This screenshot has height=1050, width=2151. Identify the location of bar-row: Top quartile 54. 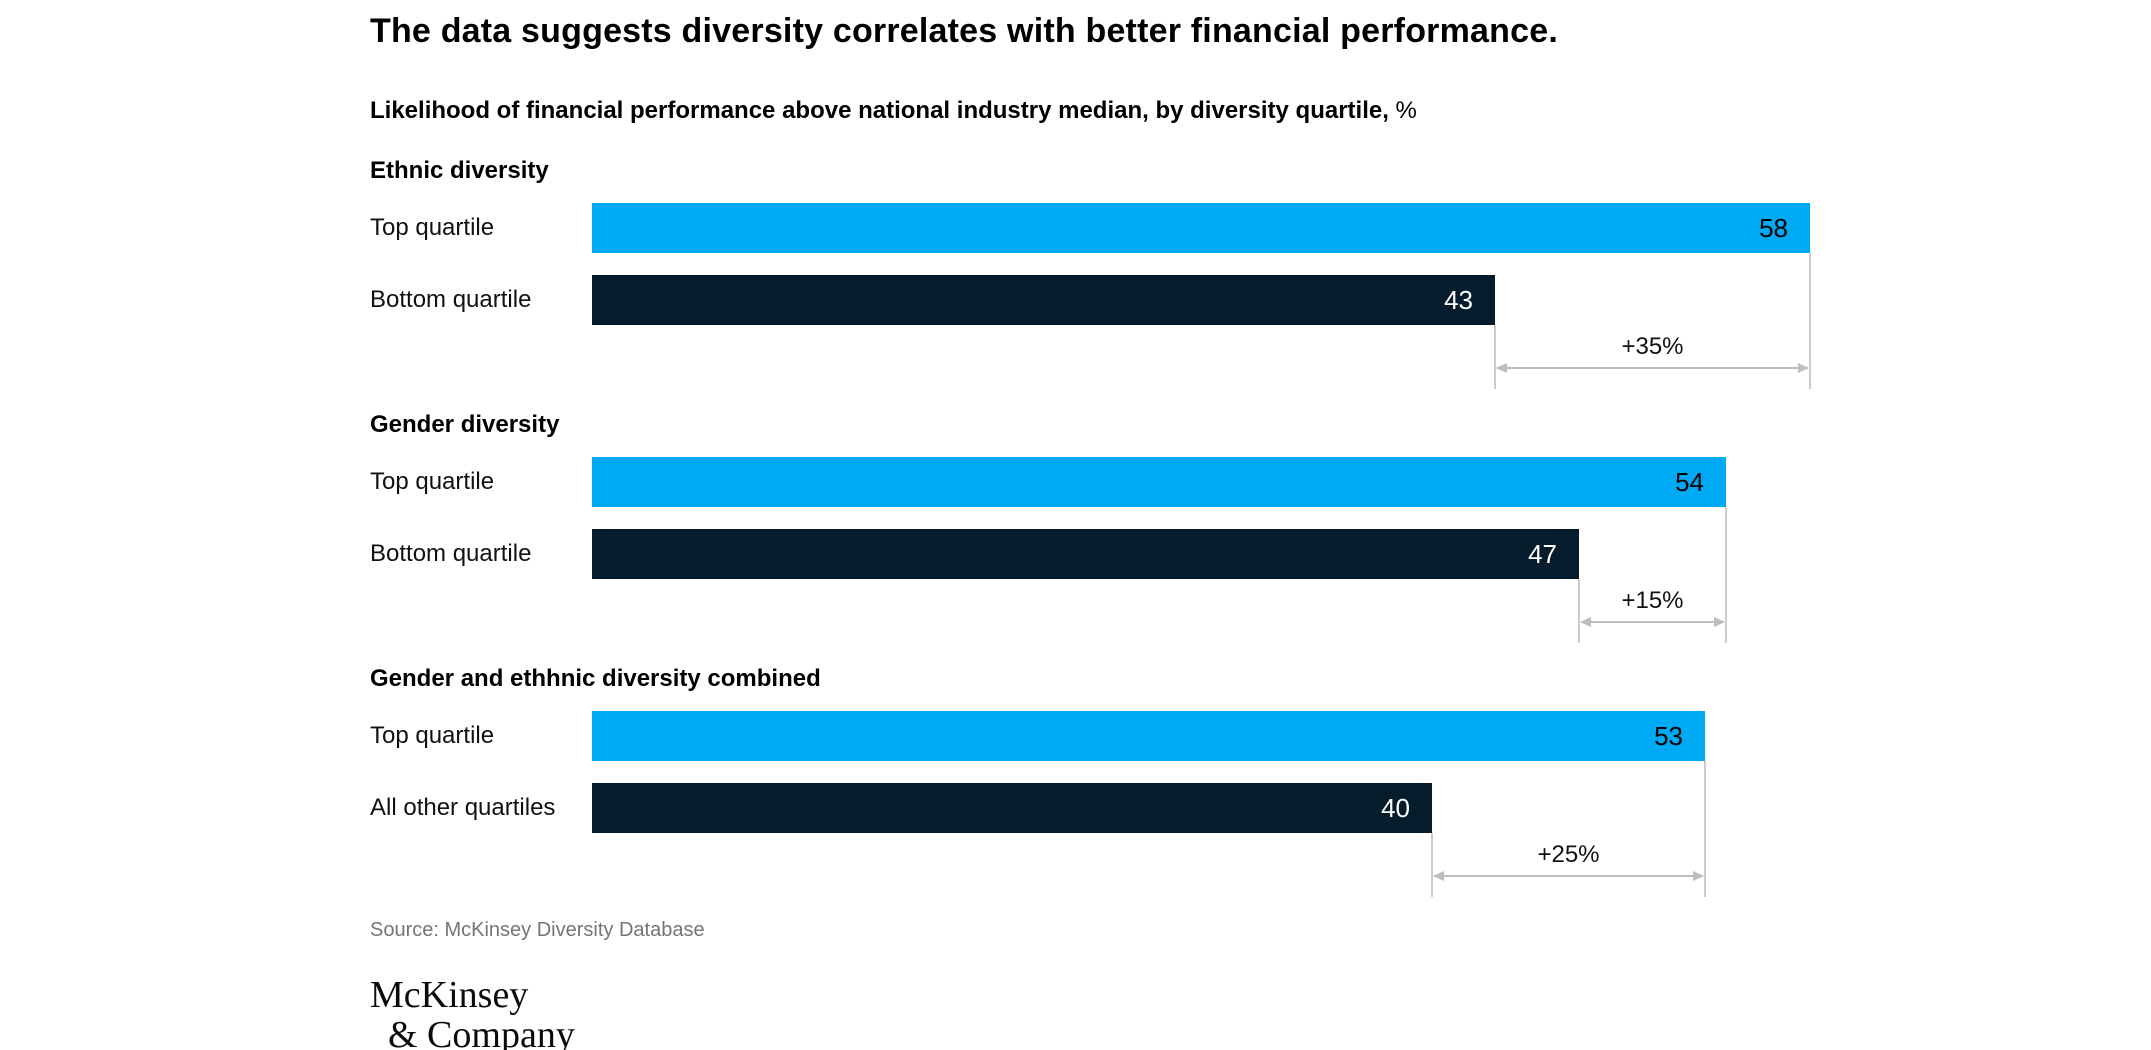
(1190, 482).